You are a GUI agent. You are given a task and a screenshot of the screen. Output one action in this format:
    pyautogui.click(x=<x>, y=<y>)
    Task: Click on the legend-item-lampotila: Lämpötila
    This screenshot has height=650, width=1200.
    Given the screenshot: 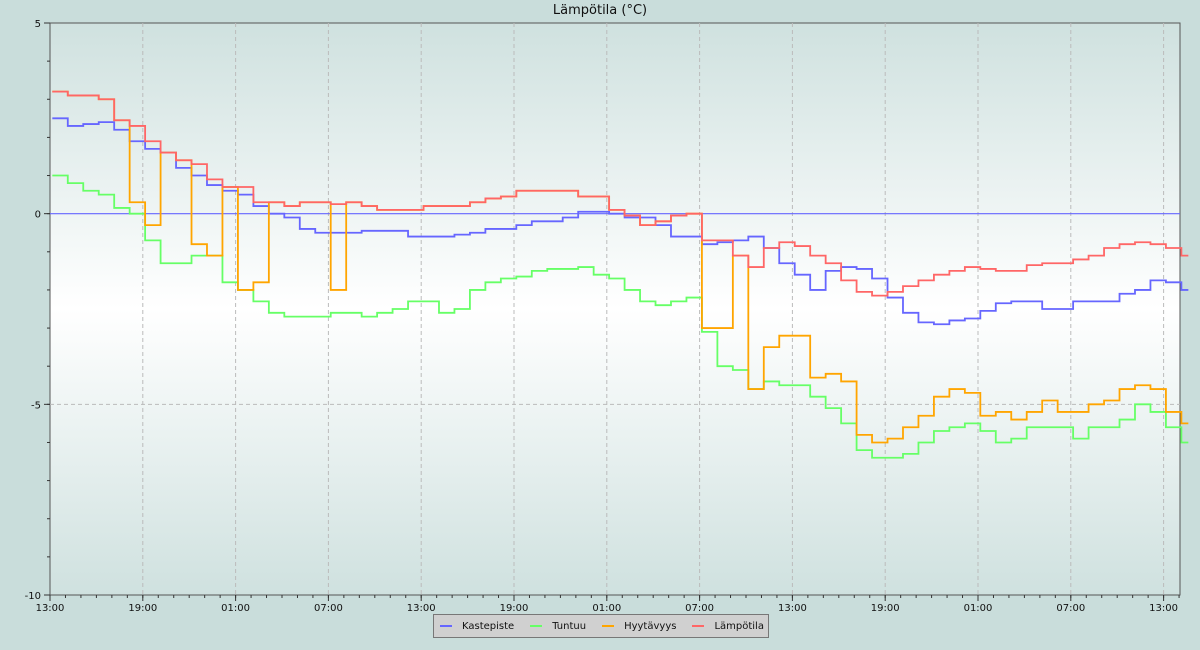 What is the action you would take?
    pyautogui.click(x=728, y=626)
    